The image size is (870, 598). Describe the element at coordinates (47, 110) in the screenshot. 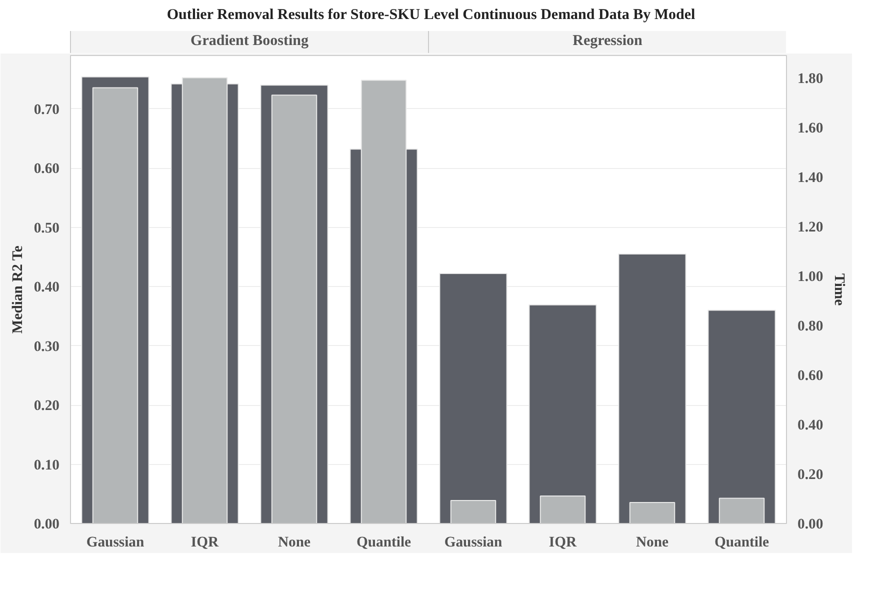

I see `y-tick-label: 0.70` at that location.